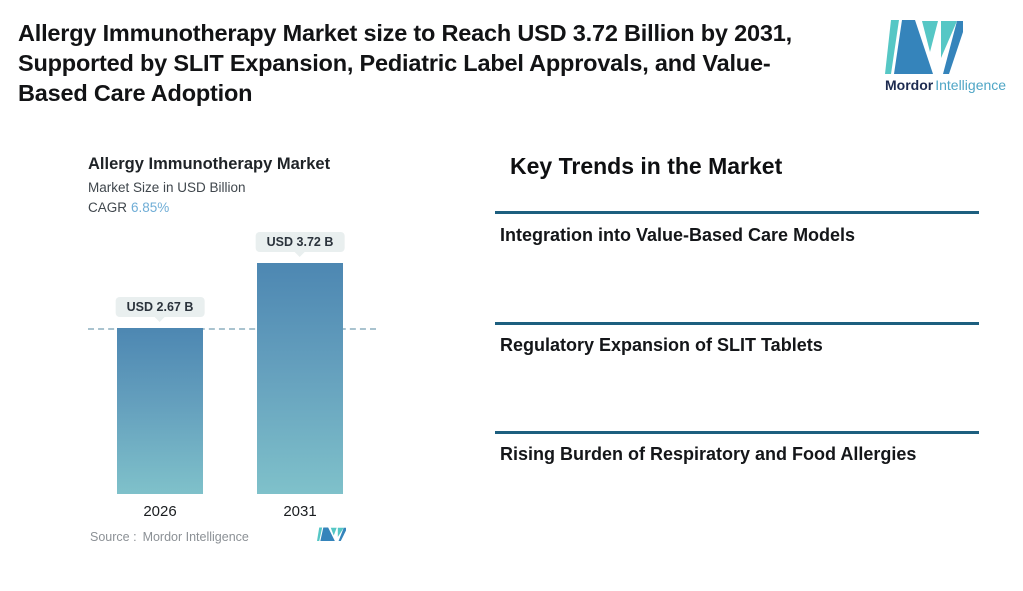 This screenshot has height=591, width=1023. I want to click on baseline-dashed-line, so click(232, 329).